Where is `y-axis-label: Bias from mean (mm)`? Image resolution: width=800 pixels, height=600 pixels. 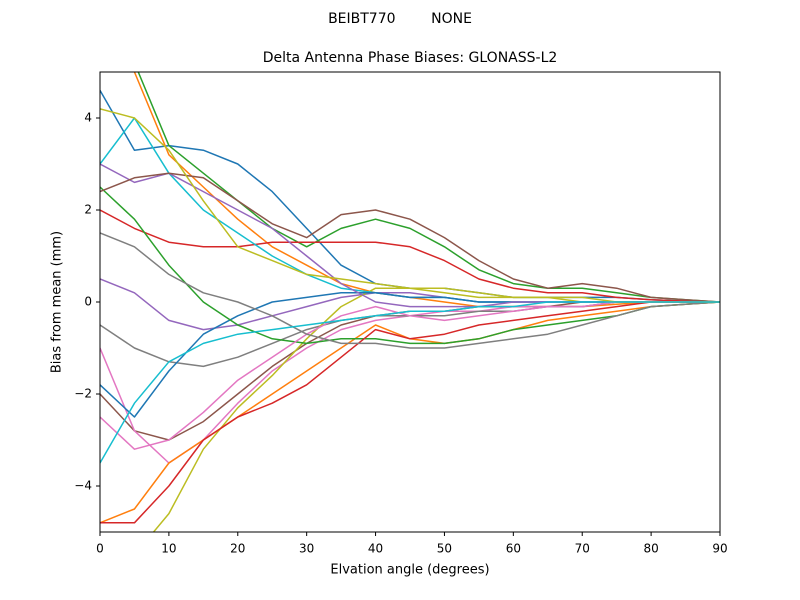 y-axis-label: Bias from mean (mm) is located at coordinates (57, 302).